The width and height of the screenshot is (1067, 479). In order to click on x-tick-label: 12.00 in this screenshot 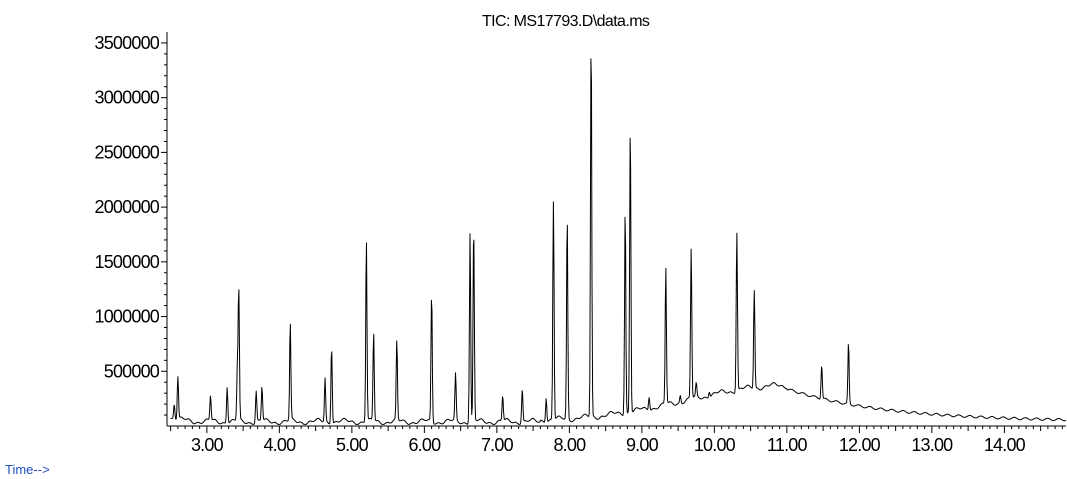, I will do `click(860, 445)`.